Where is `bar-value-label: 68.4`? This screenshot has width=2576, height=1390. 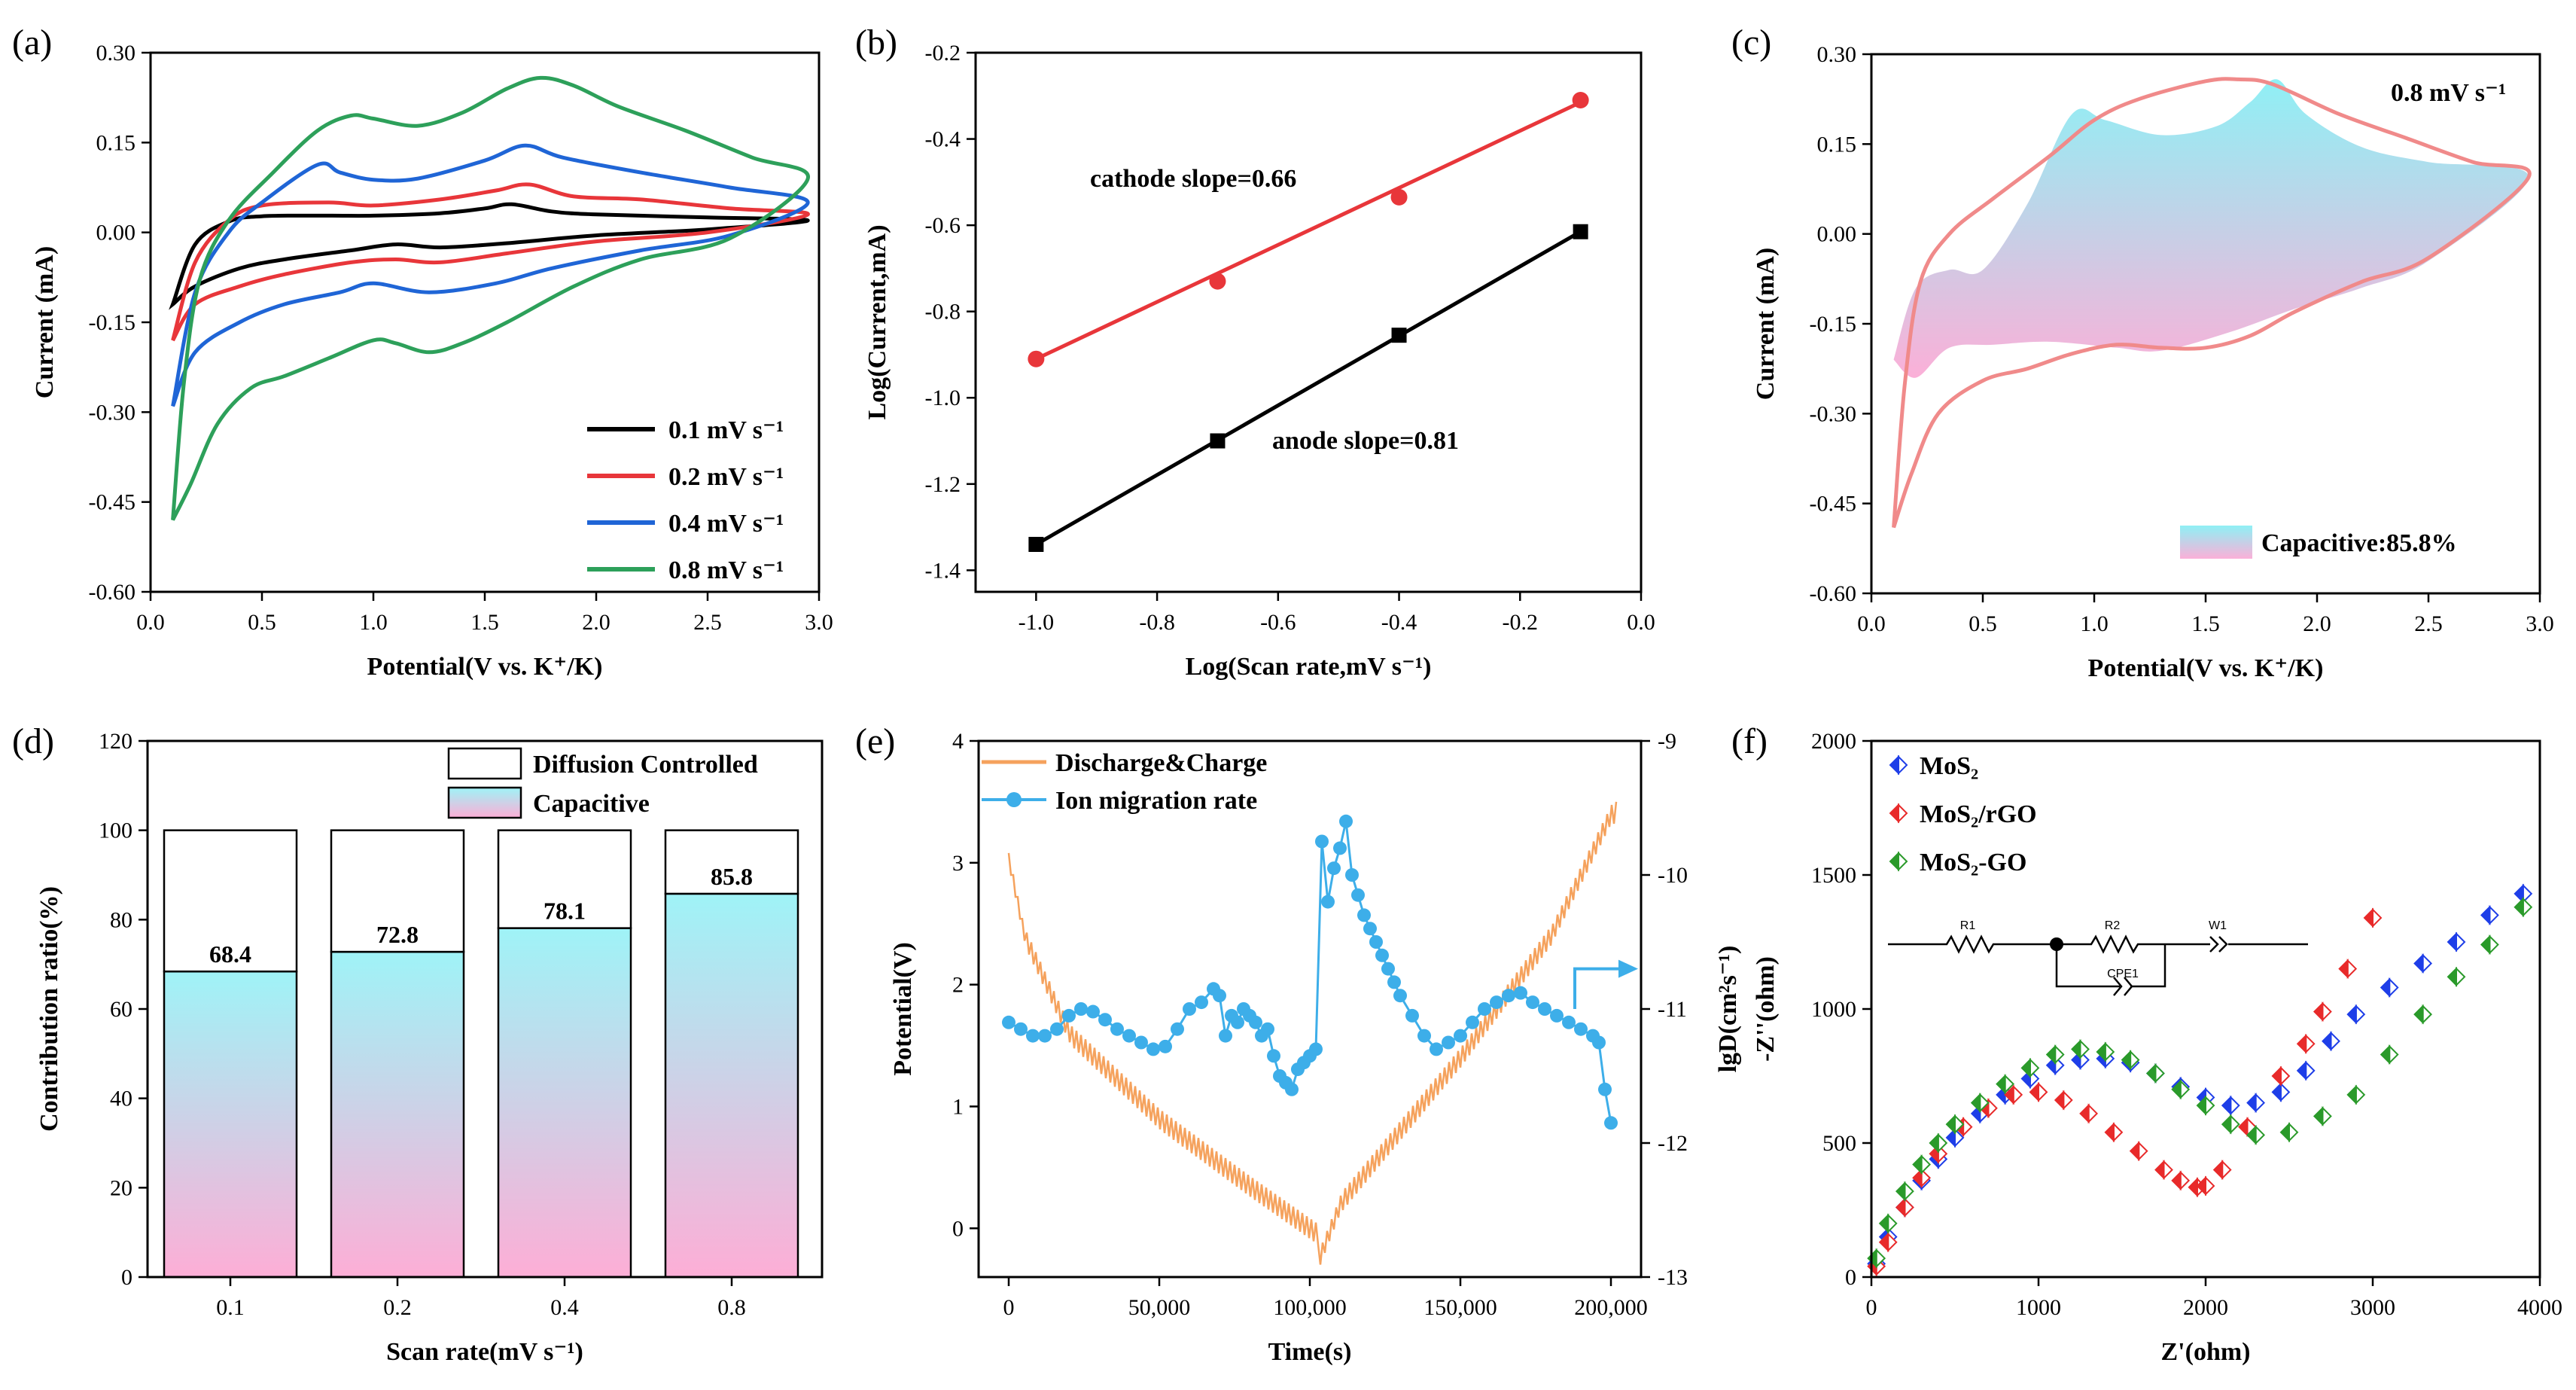 bar-value-label: 68.4 is located at coordinates (230, 954).